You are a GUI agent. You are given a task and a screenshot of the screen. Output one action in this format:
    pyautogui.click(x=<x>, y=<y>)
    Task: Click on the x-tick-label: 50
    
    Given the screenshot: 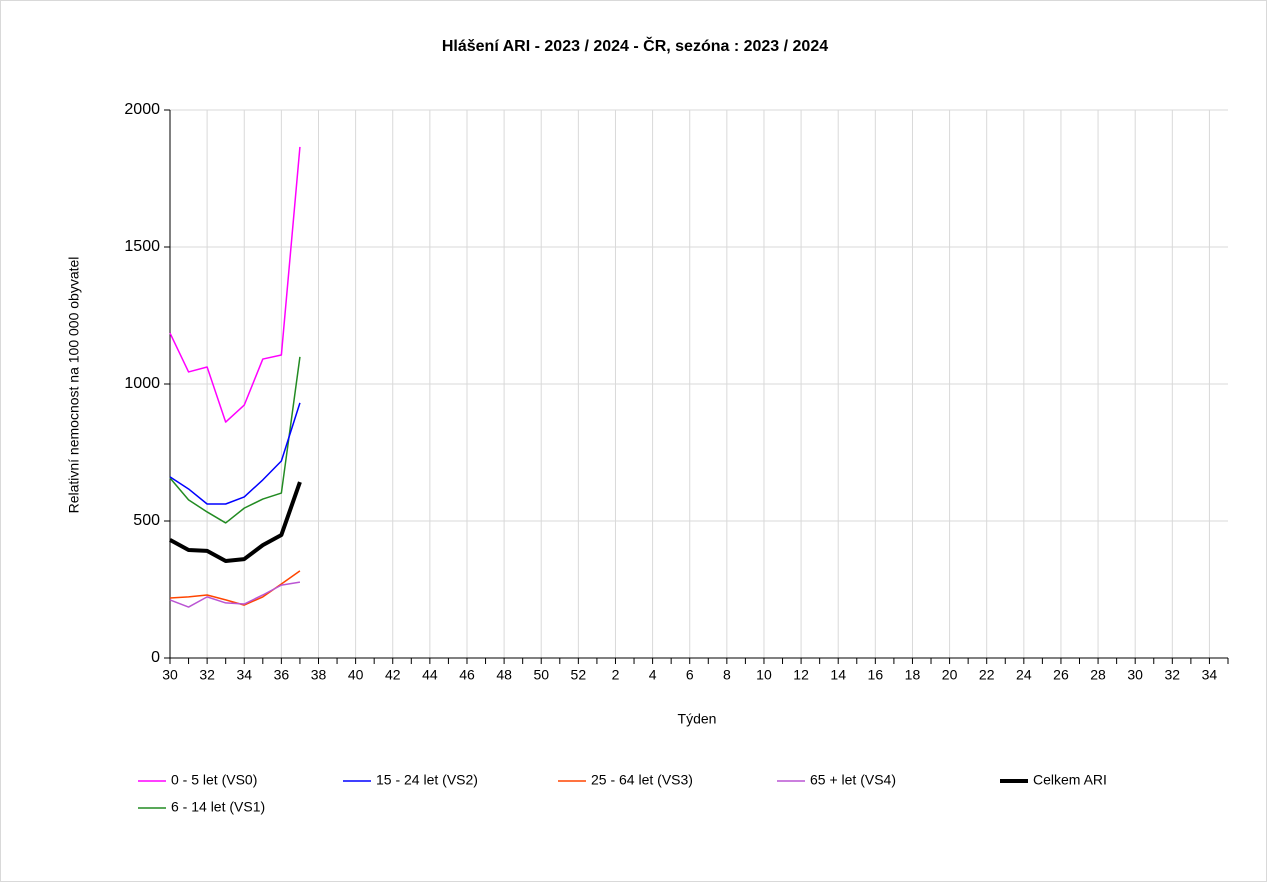 What is the action you would take?
    pyautogui.click(x=541, y=675)
    